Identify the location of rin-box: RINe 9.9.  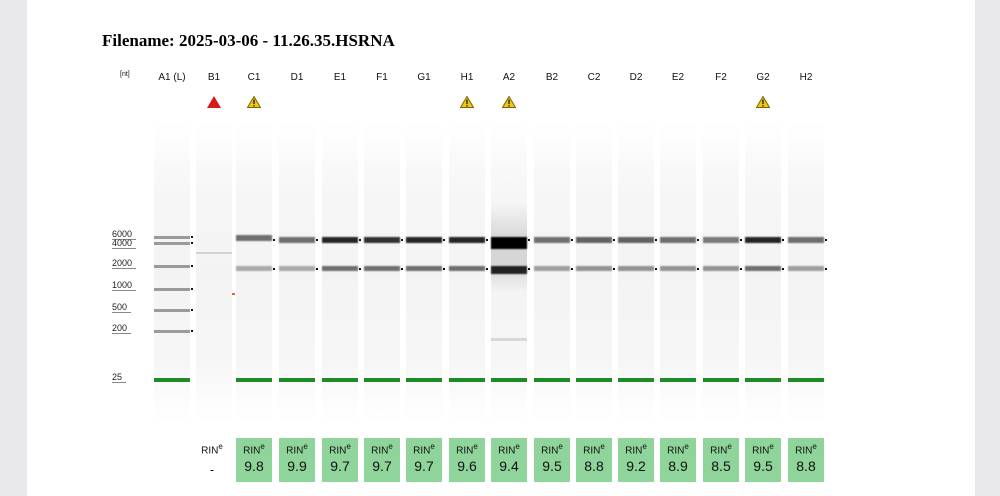
(297, 460).